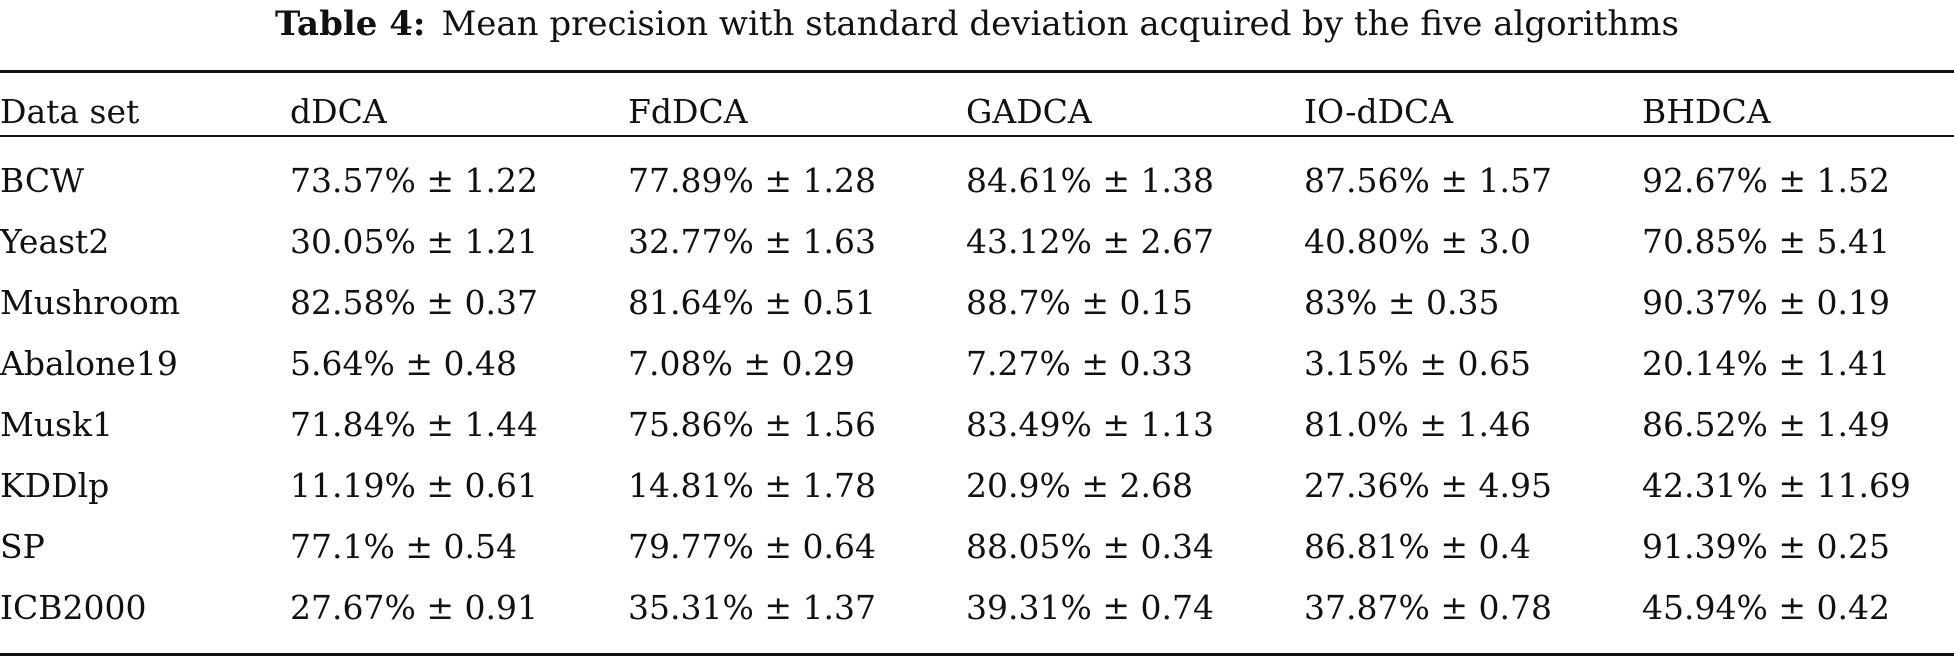 The height and width of the screenshot is (658, 1954). Describe the element at coordinates (1766, 241) in the screenshot. I see `value-cell: 70.85% ± 5.41` at that location.